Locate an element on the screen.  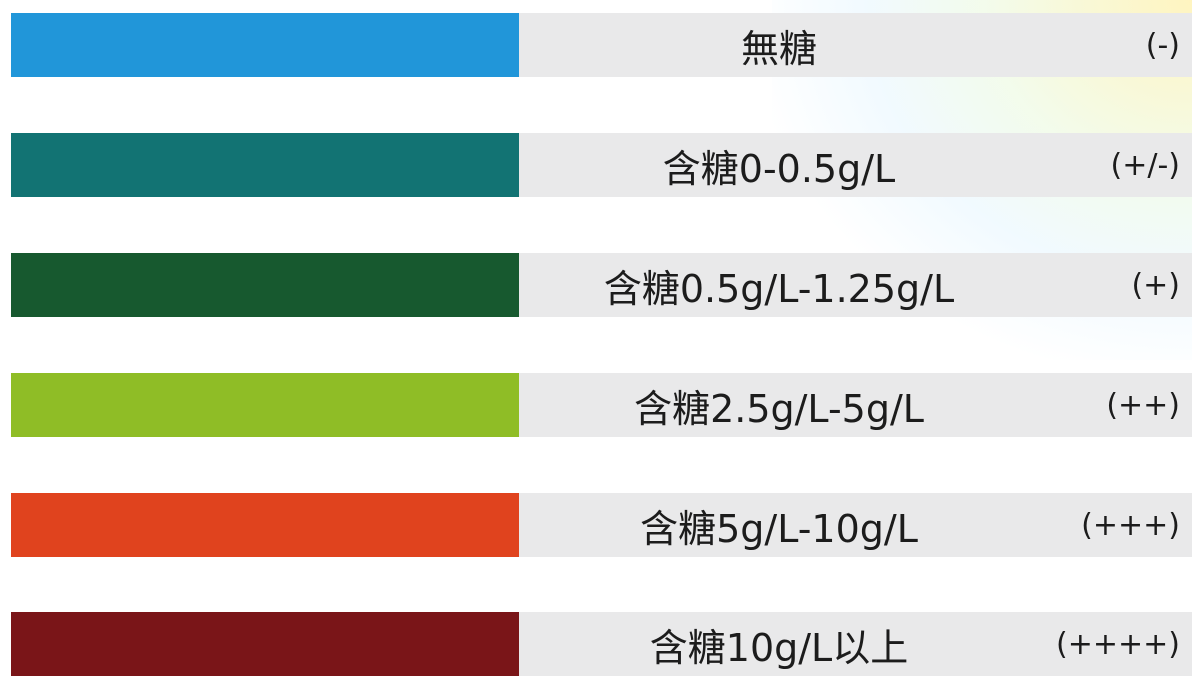
legend-row-none: 無糖 (-) is located at coordinates (596, 45).